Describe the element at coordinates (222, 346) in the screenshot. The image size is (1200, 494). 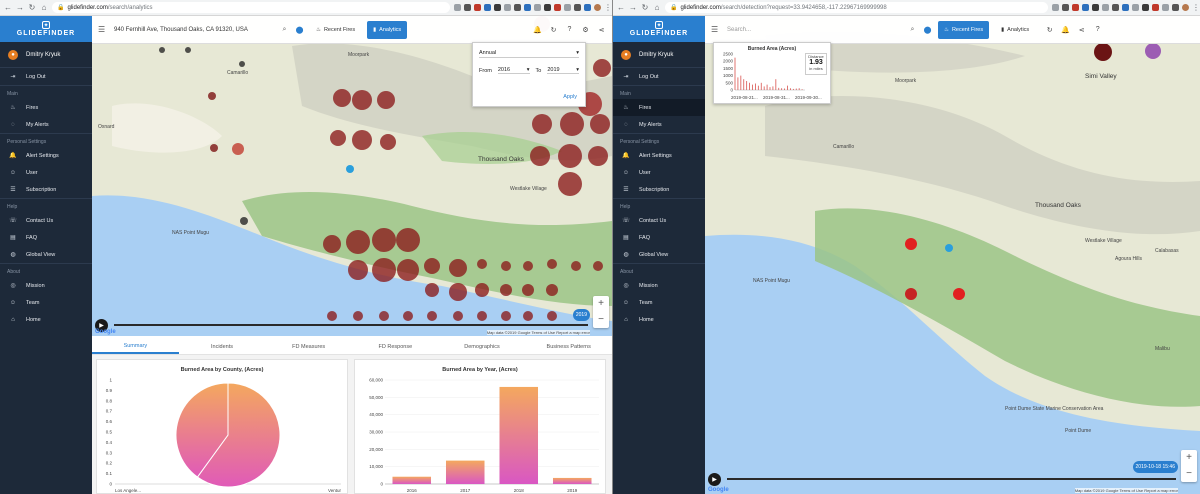
I see `tab-incidents: Incidents` at that location.